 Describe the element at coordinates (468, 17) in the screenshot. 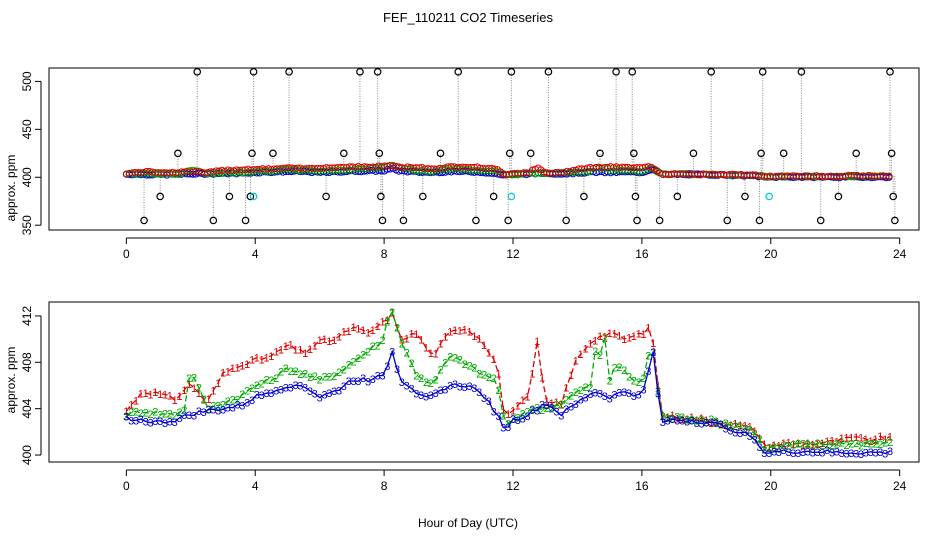

I see `chart-title: FEF_110211 CO2 Timeseries` at that location.